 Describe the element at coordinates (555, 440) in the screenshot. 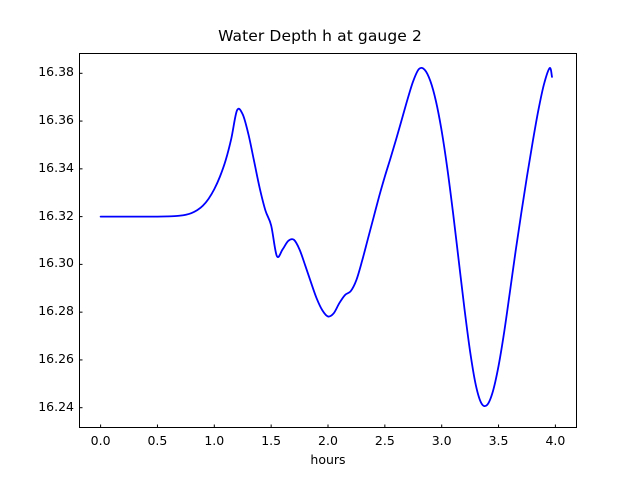

I see `x-tick-label: 4.0` at that location.